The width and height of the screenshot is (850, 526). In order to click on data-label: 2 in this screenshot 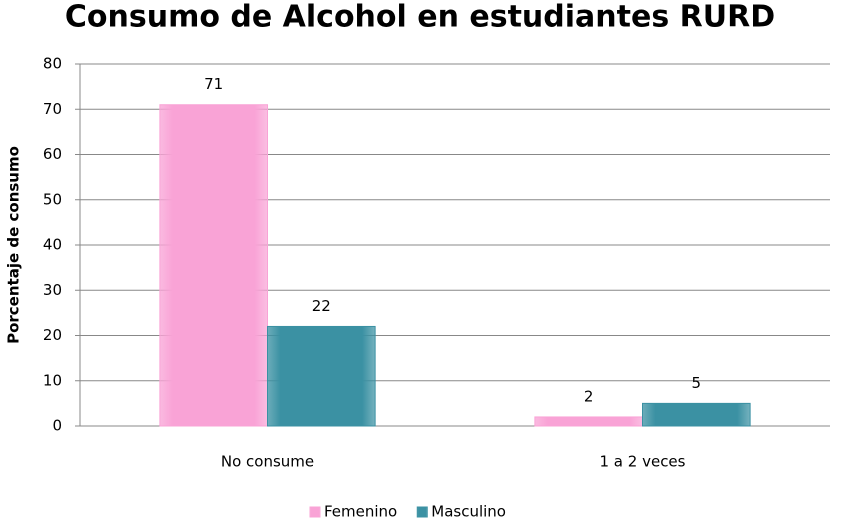, I will do `click(589, 396)`.